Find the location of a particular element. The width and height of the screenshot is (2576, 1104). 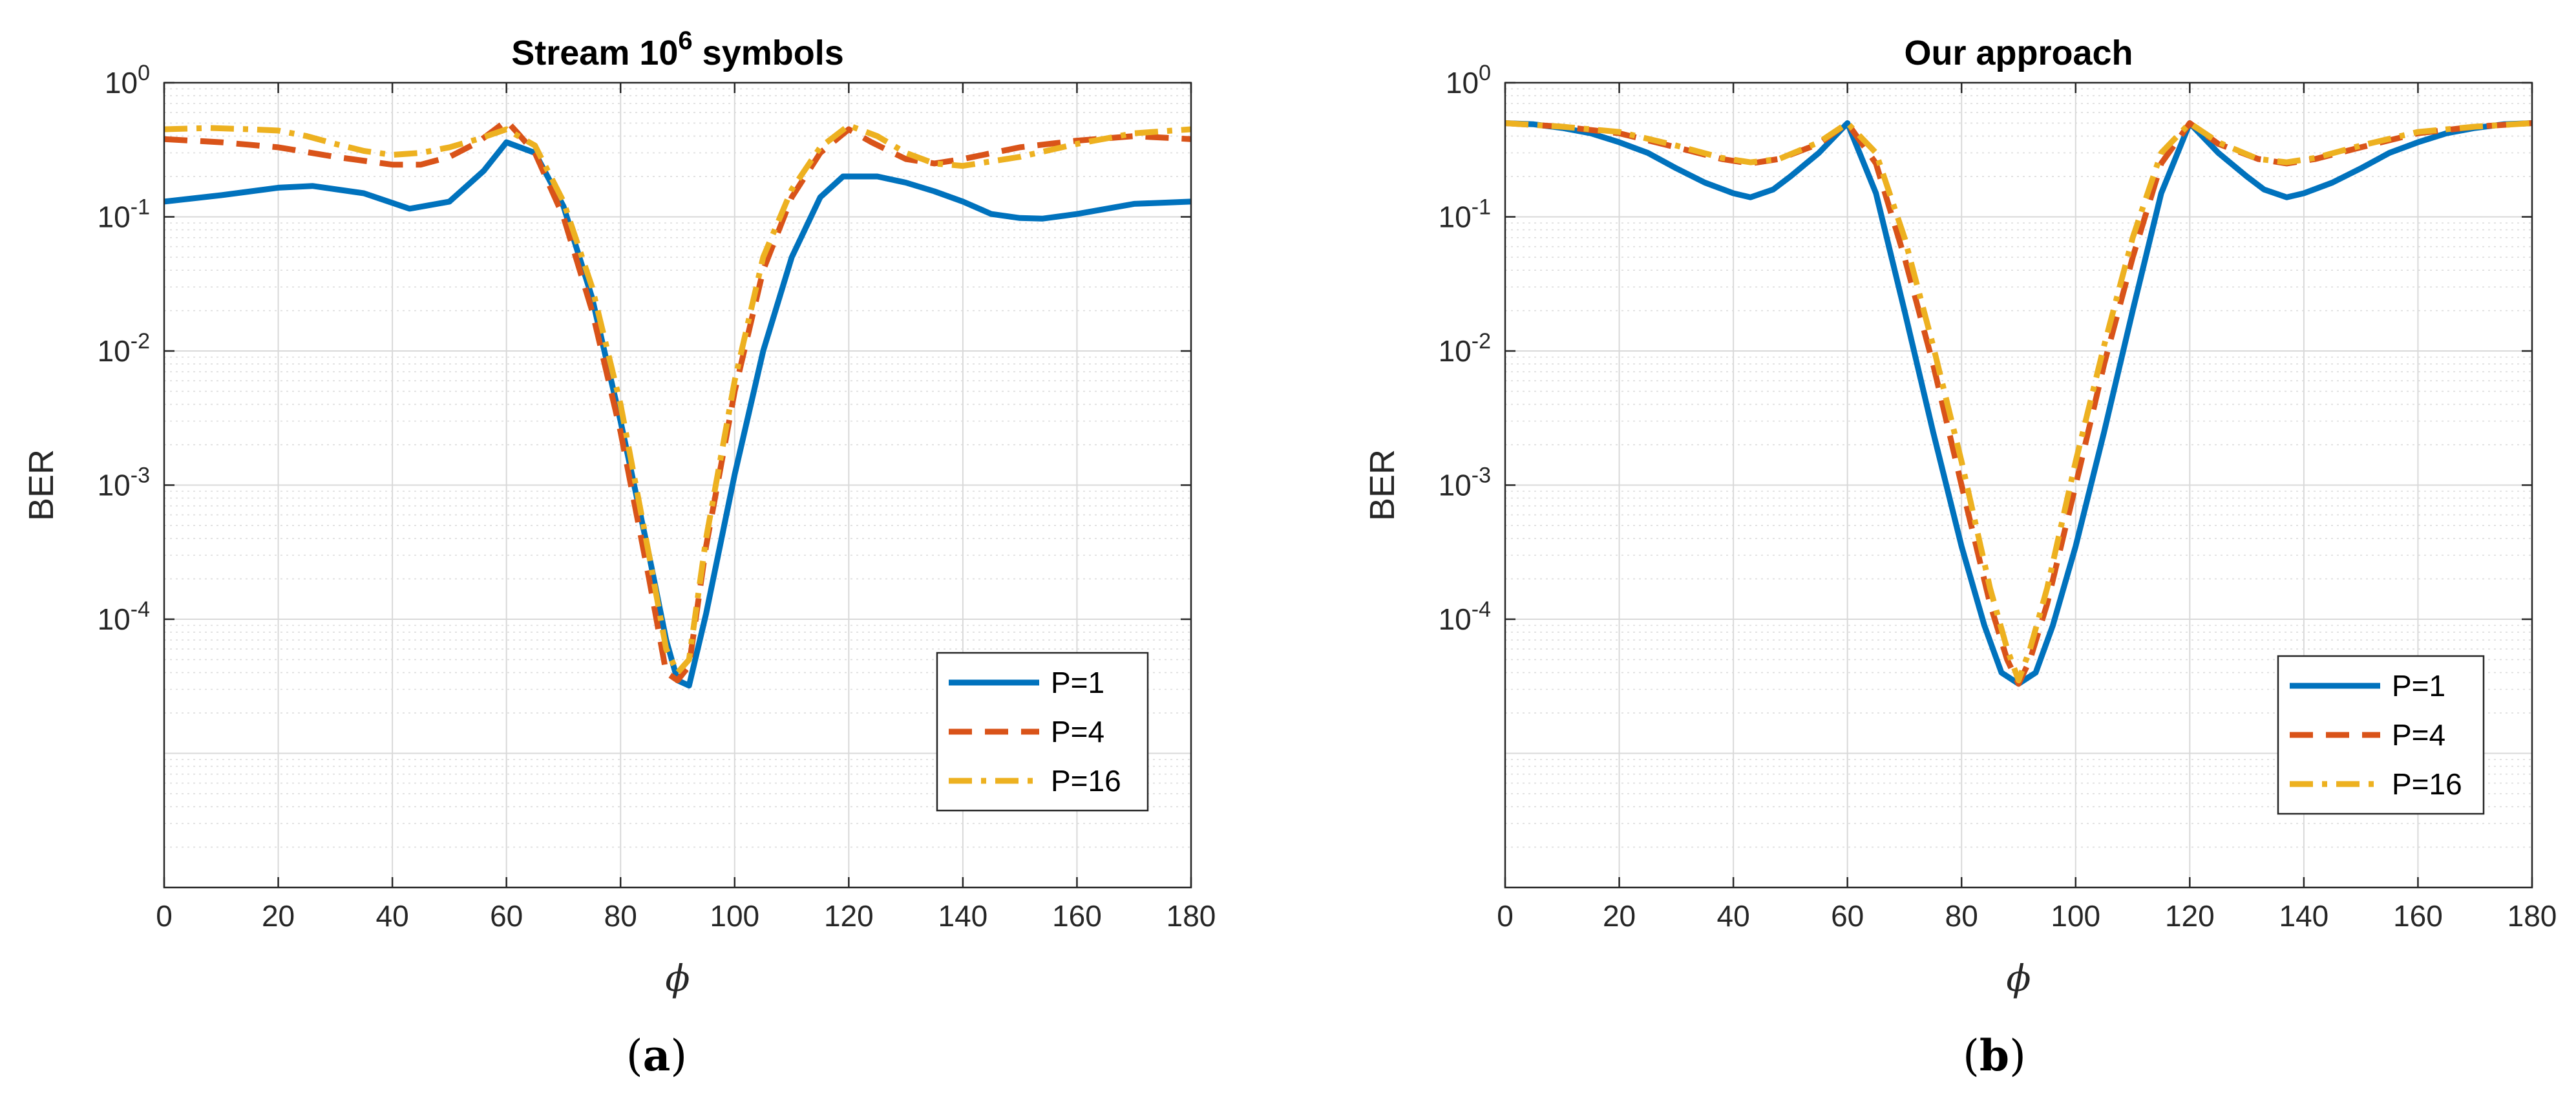

panel-a-x-tick-label: 120 is located at coordinates (849, 916).